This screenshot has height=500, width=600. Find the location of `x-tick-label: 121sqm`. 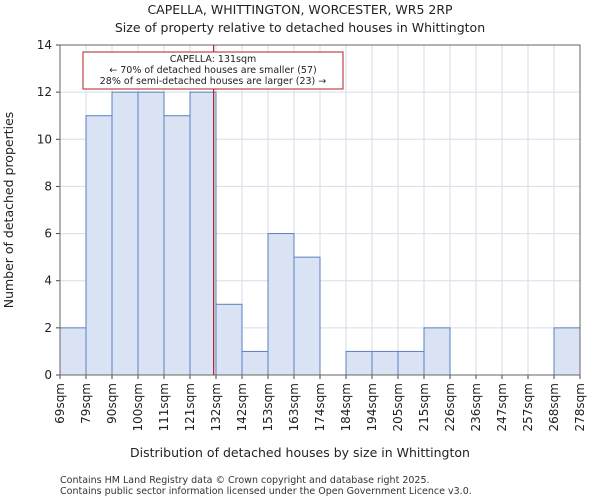

x-tick-label: 121sqm is located at coordinates (190, 407).